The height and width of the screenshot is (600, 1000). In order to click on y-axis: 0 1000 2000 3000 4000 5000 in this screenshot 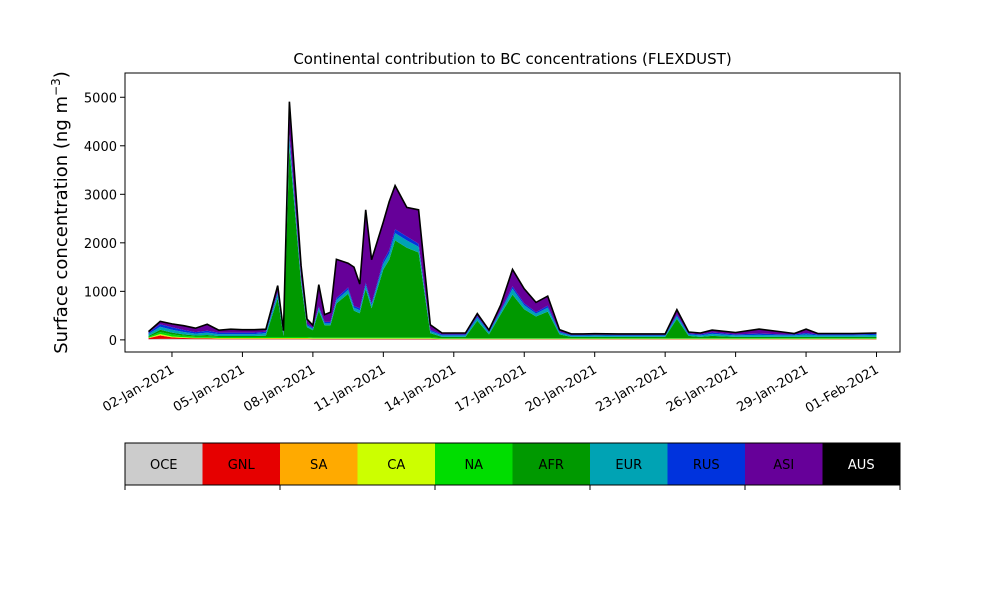, I will do `click(104, 220)`.